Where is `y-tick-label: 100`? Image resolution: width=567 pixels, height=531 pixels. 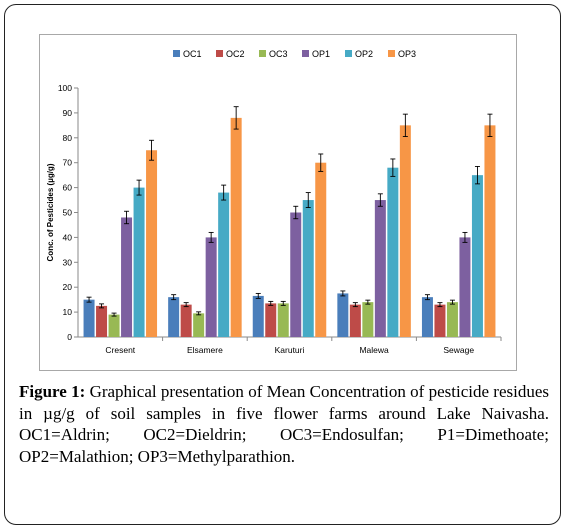
y-tick-label: 100 is located at coordinates (65, 88).